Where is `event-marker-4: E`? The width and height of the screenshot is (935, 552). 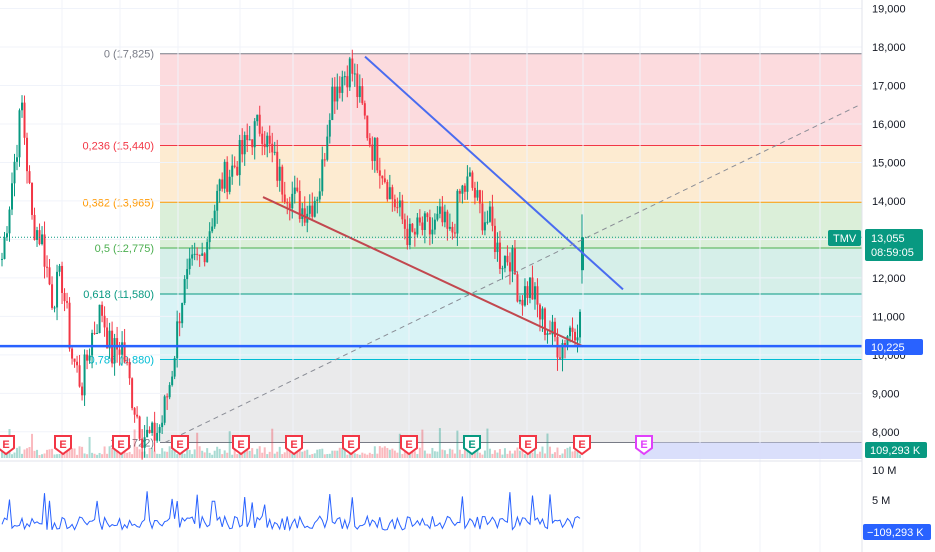 event-marker-4: E is located at coordinates (241, 445).